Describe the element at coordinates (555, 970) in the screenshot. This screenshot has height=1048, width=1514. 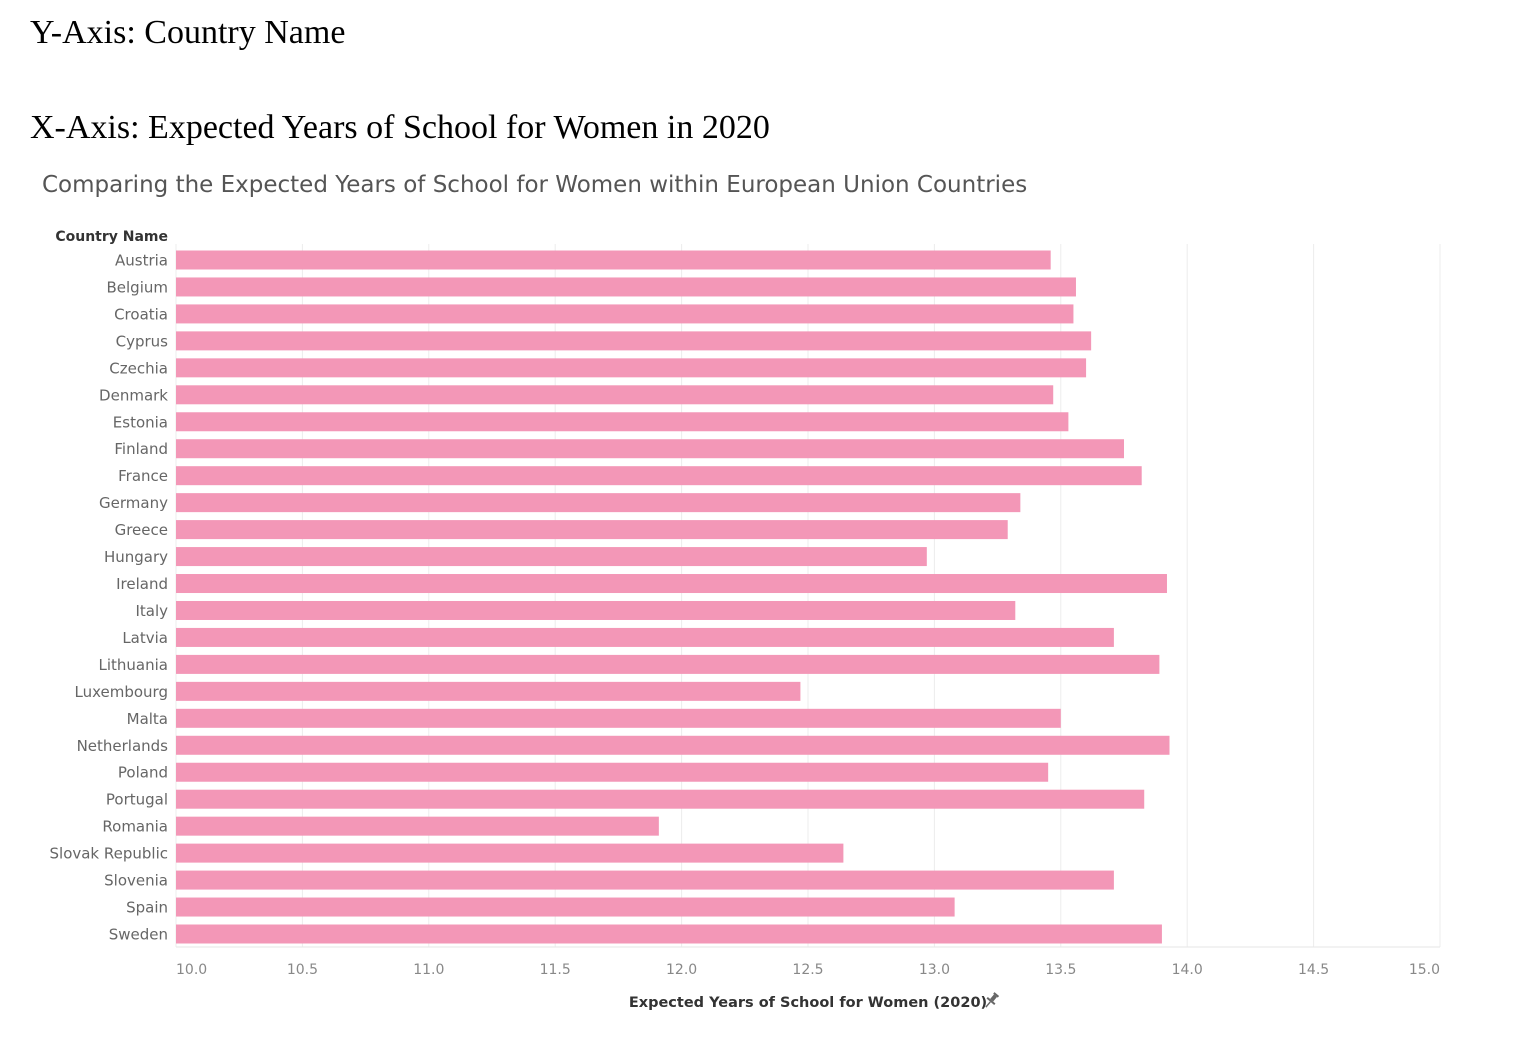
I see `x-tick-label: 11.5` at that location.